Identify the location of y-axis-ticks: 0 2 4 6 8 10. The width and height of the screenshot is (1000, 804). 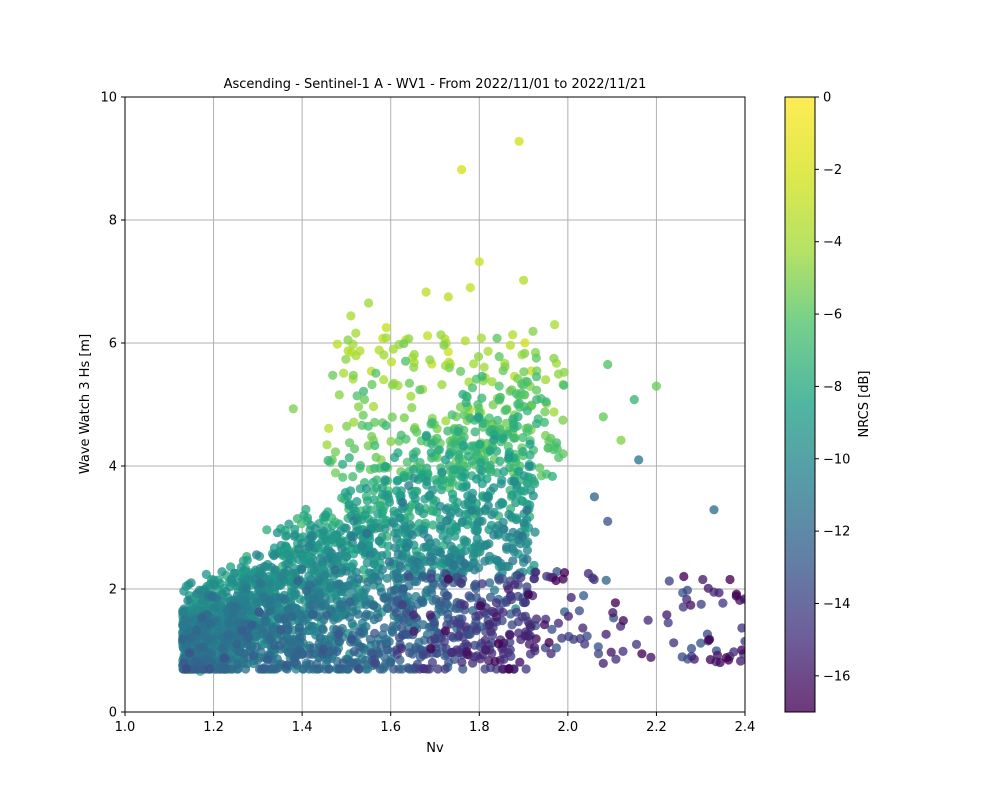
(112, 406).